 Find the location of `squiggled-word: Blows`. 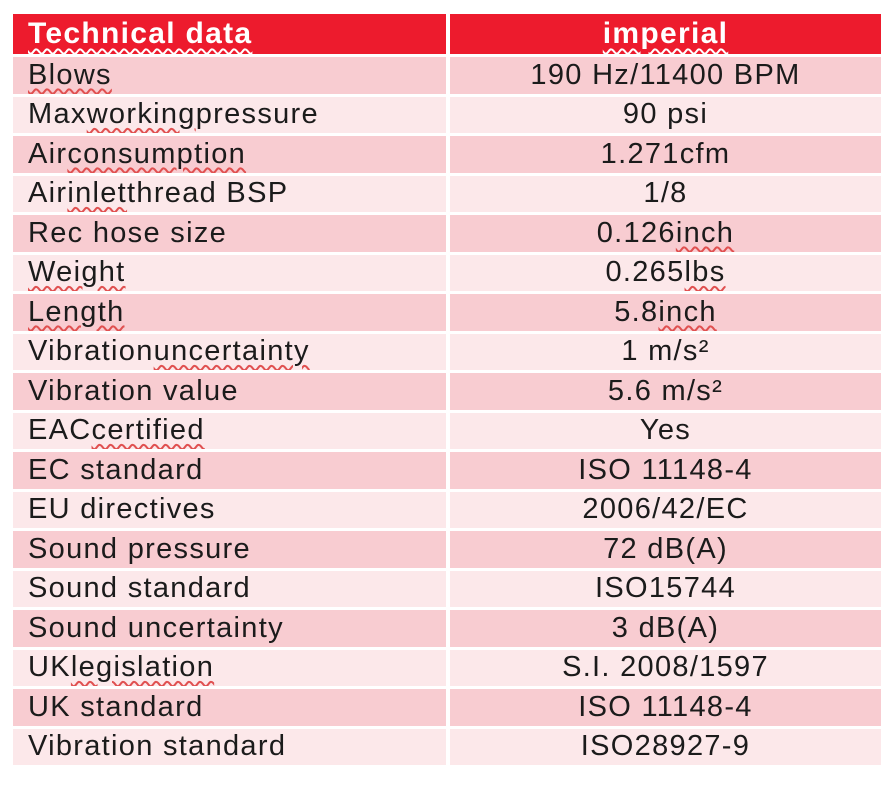

squiggled-word: Blows is located at coordinates (70, 74).